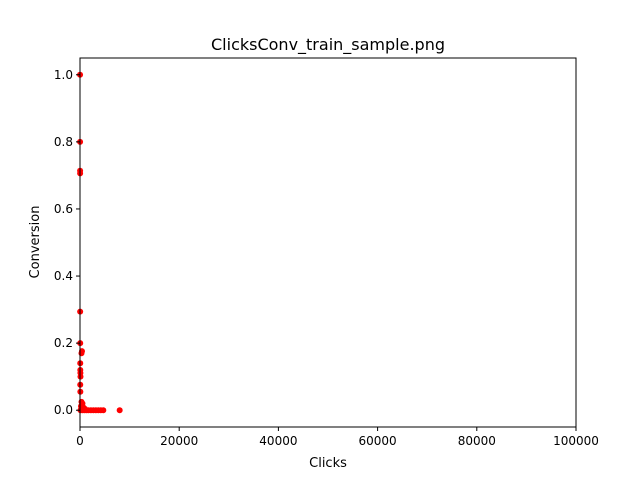 The image size is (640, 480). Describe the element at coordinates (63, 276) in the screenshot. I see `y-tick-label: 0.4` at that location.